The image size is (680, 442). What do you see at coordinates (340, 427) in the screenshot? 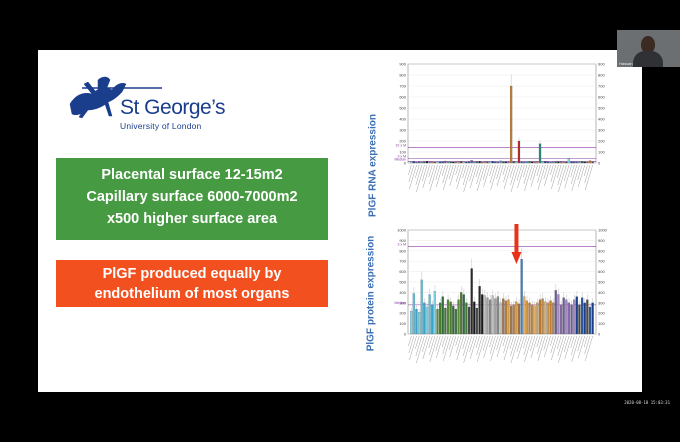
I see `bottom-bar` at bounding box center [340, 427].